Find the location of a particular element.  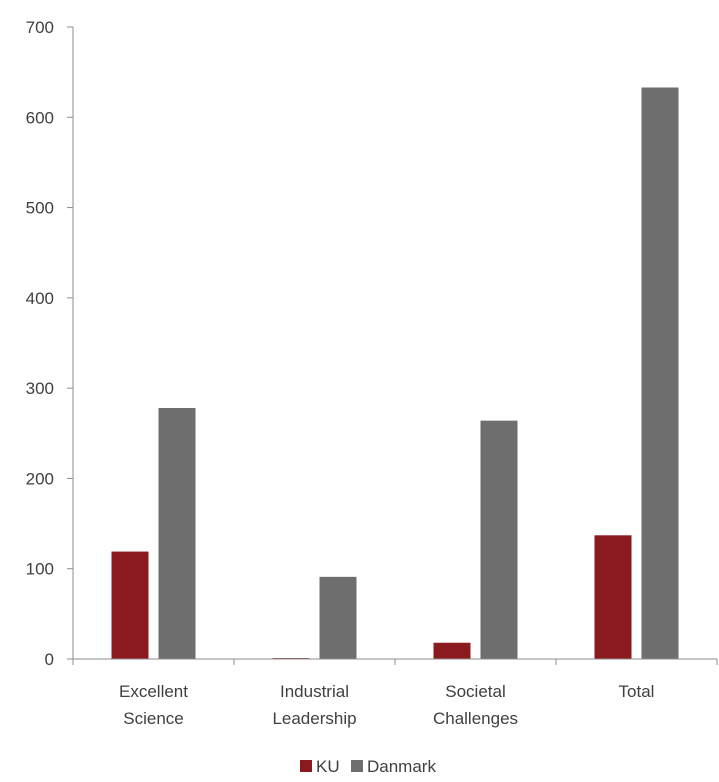

legend-swatch-ku is located at coordinates (306, 766).